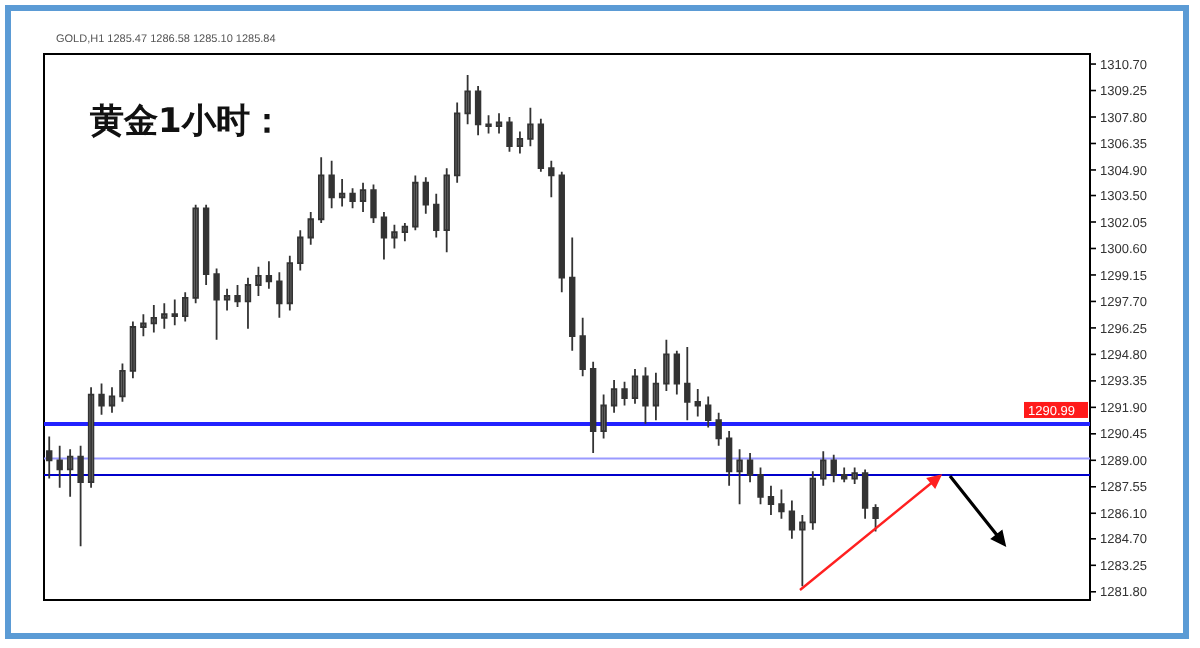 The image size is (1200, 648). What do you see at coordinates (186, 122) in the screenshot?
I see `text: 黄金1小时：` at bounding box center [186, 122].